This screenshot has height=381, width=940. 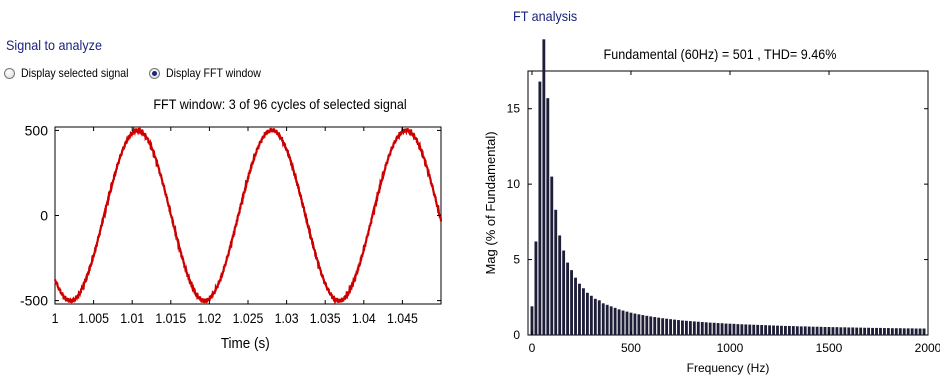 What do you see at coordinates (514, 109) in the screenshot?
I see `fft-ytick-label: 15` at bounding box center [514, 109].